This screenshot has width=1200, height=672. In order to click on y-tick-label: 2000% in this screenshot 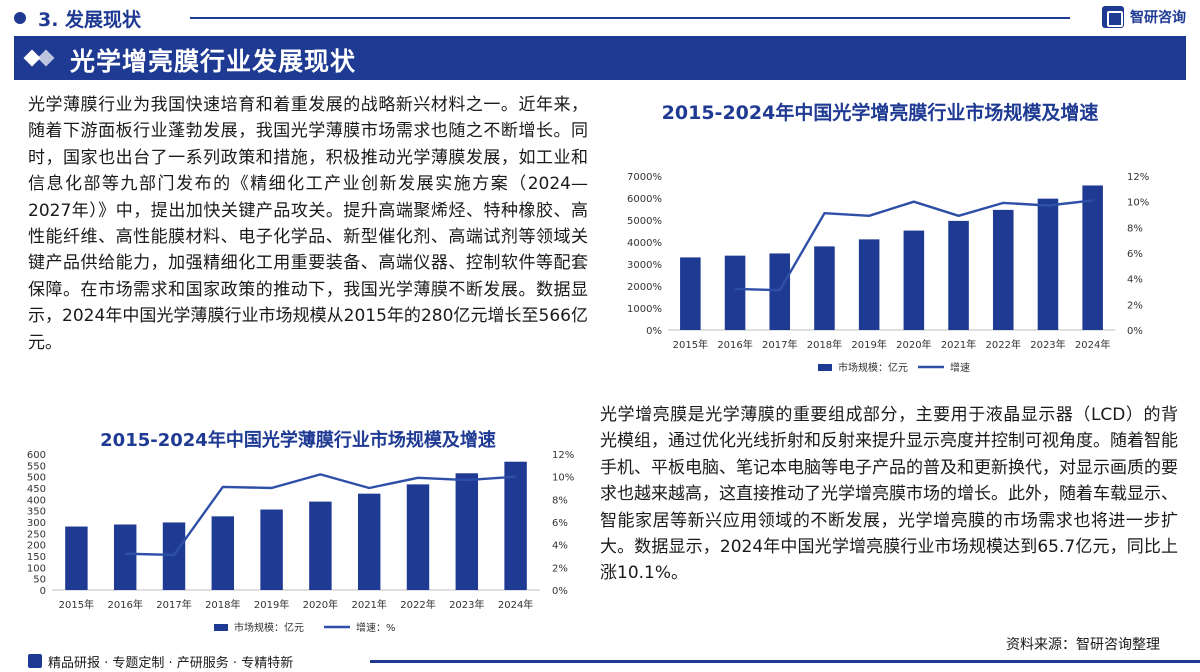, I will do `click(644, 287)`.